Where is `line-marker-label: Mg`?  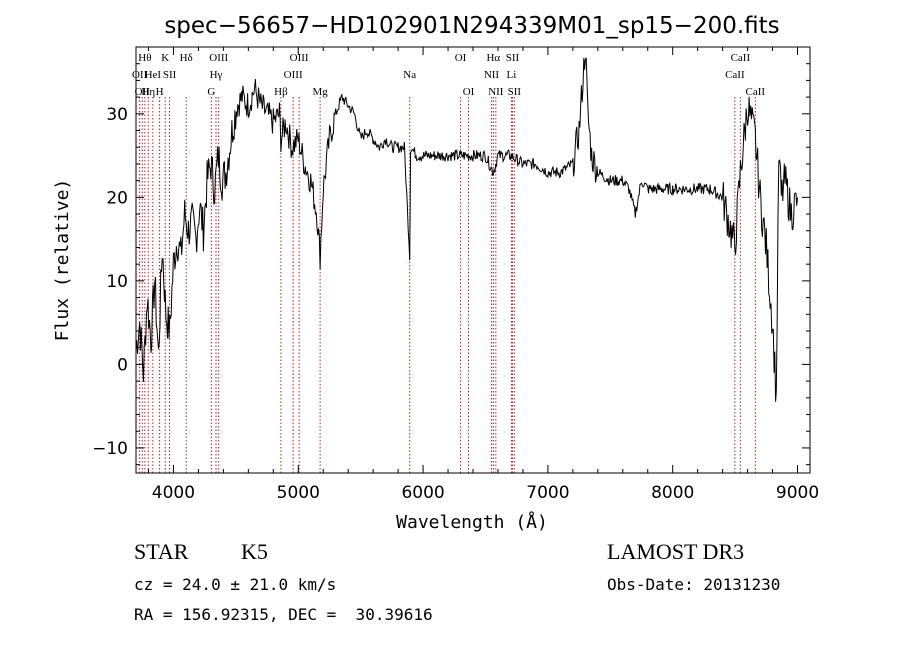 line-marker-label: Mg is located at coordinates (320, 92).